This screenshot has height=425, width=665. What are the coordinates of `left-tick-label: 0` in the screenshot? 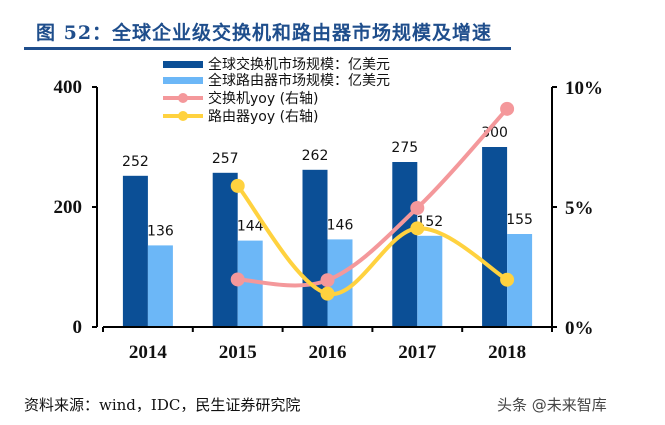 It's located at (78, 327).